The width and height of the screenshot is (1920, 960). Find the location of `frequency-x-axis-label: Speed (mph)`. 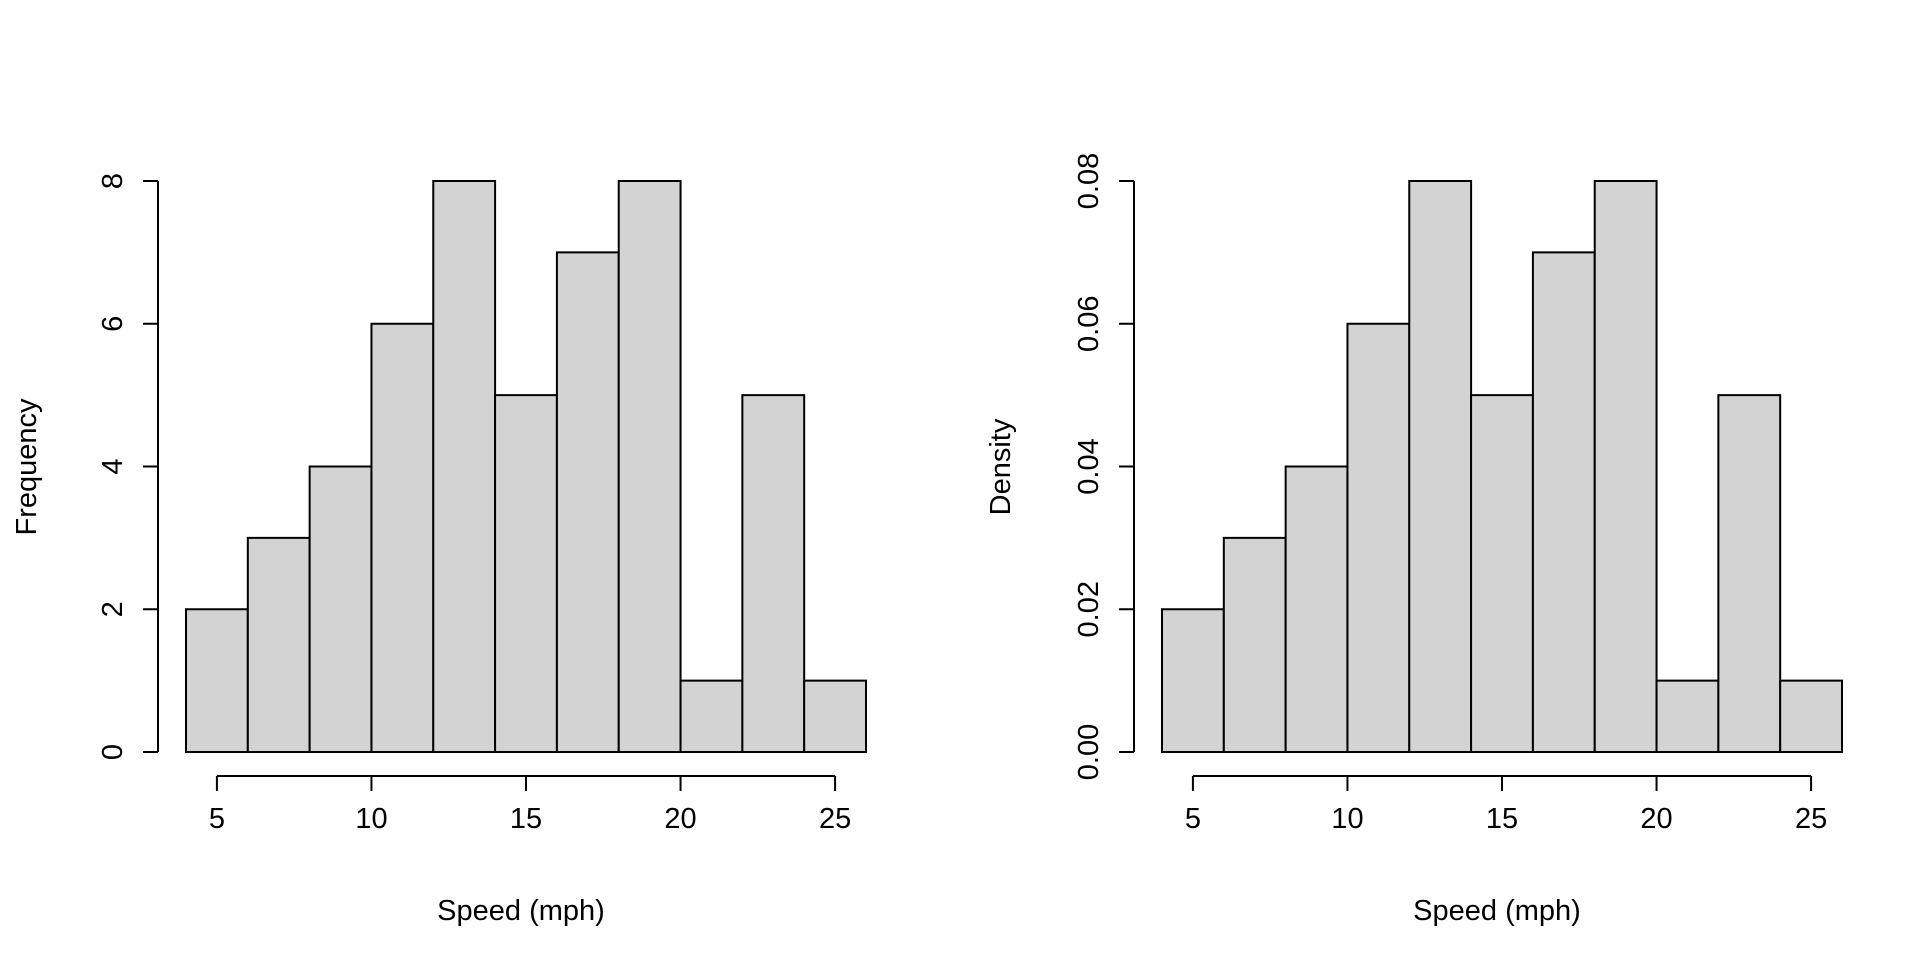

frequency-x-axis-label: Speed (mph) is located at coordinates (521, 911).